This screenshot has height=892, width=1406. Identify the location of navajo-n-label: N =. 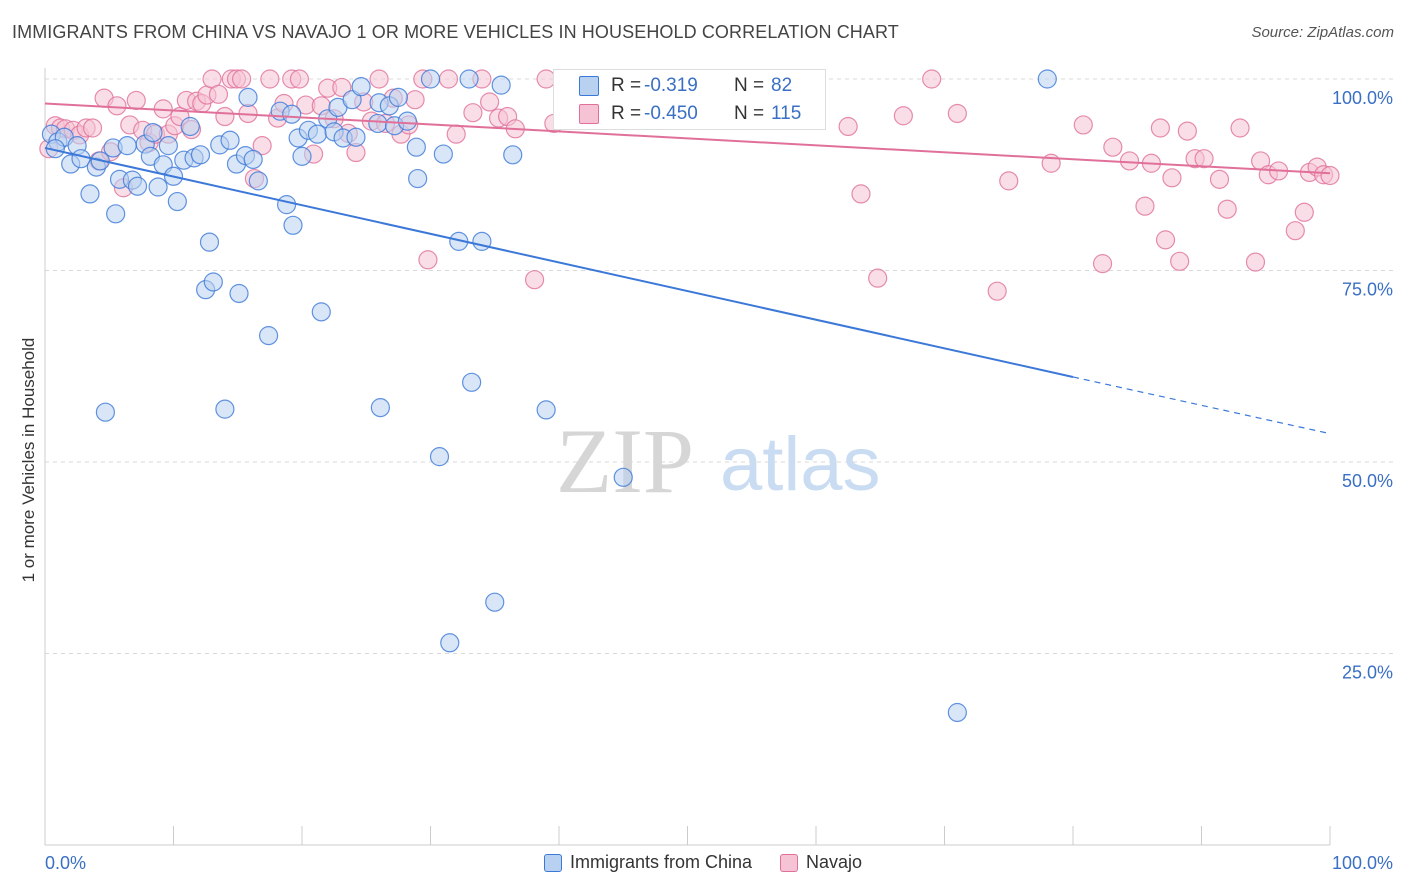
(749, 113).